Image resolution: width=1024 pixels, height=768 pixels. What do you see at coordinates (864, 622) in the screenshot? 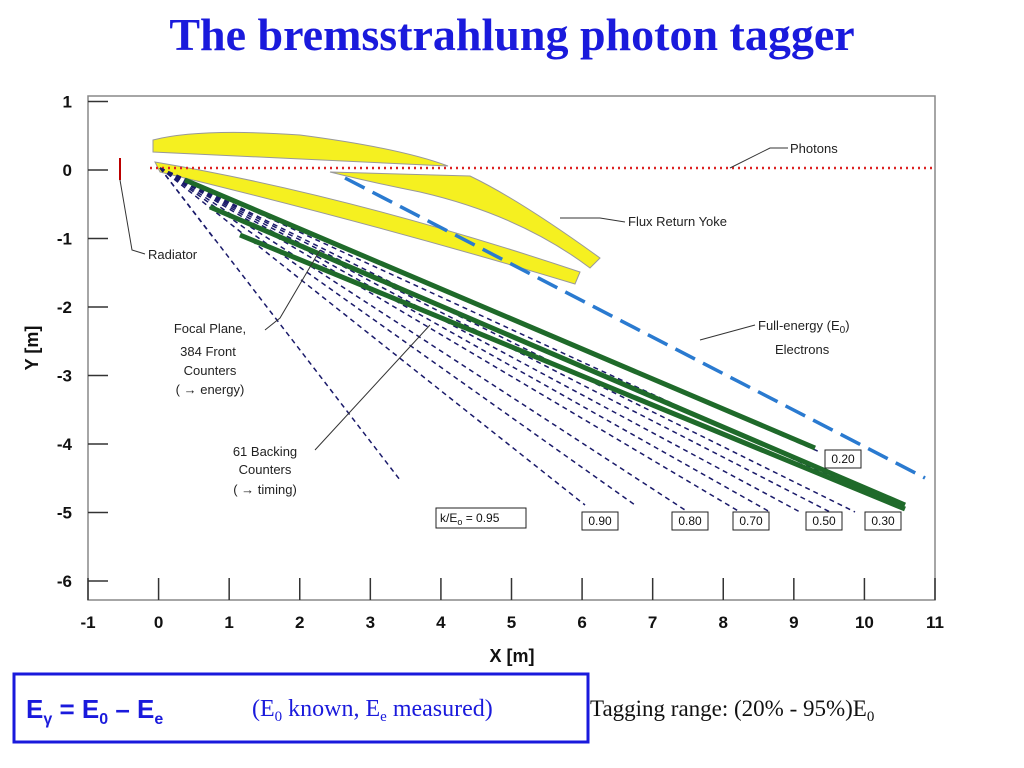
I see `x-tick-label: 10` at bounding box center [864, 622].